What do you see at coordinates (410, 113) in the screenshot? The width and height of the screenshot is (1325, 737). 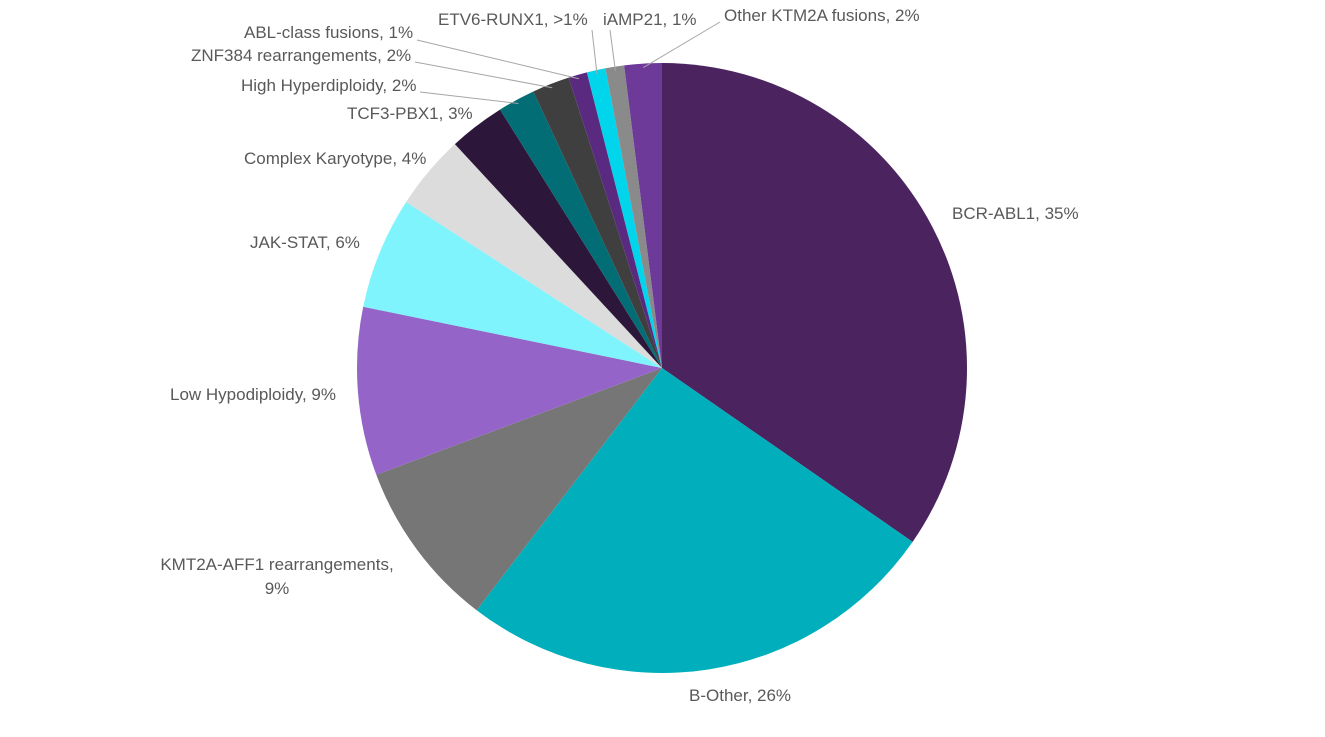 I see `data-label: TCF3-PBX1, 3%` at bounding box center [410, 113].